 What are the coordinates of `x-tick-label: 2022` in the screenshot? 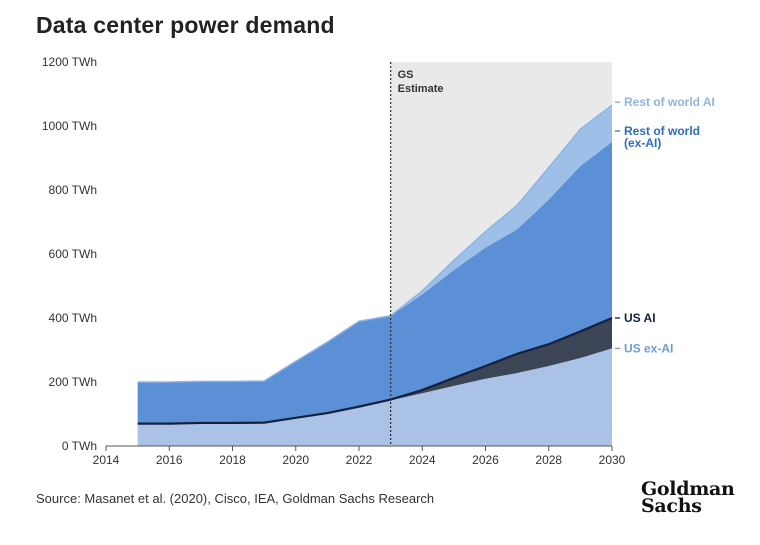 It's located at (359, 460).